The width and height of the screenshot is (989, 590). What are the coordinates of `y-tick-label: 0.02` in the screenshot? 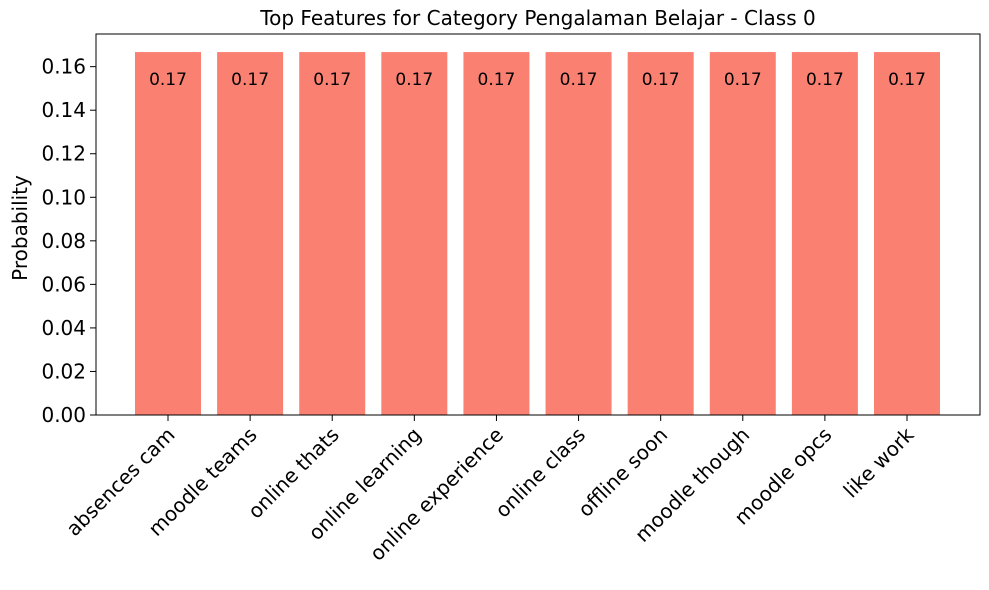 It's located at (63, 371).